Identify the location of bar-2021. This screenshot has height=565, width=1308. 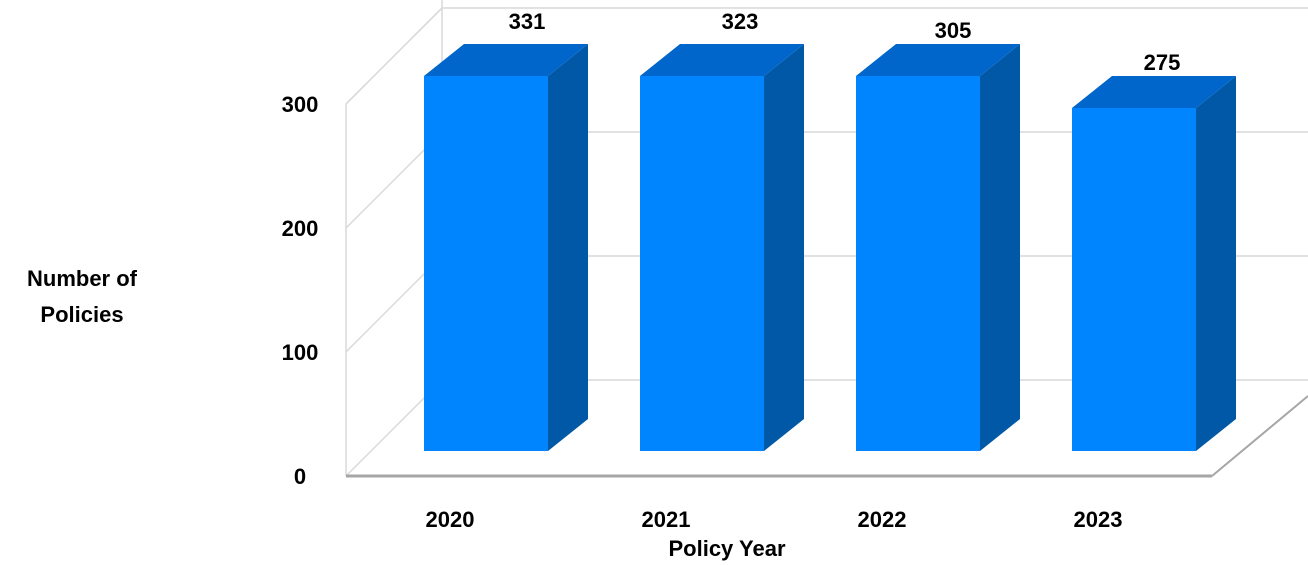
(722, 247).